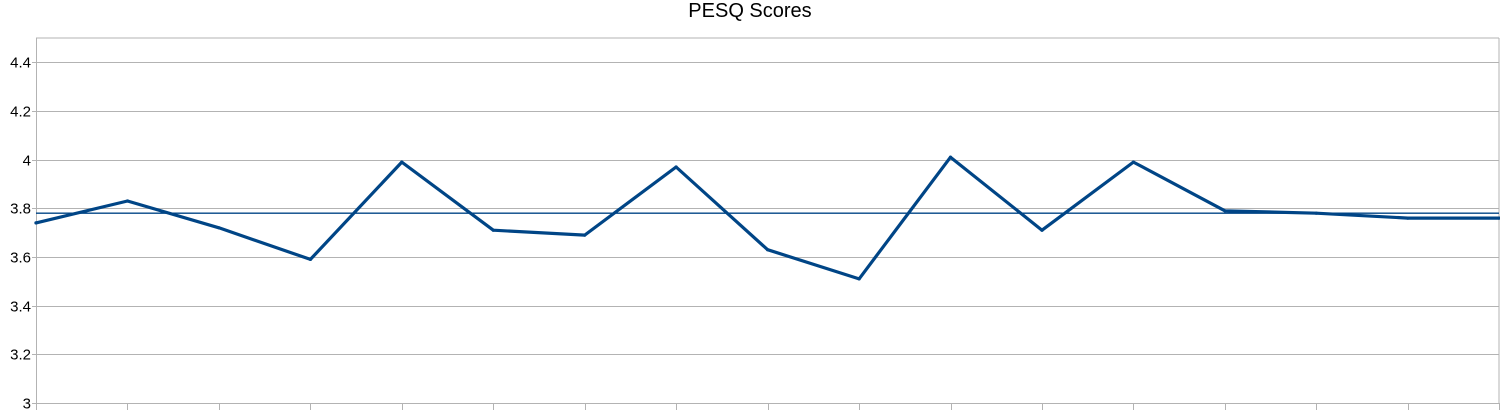 The height and width of the screenshot is (410, 1500). What do you see at coordinates (27, 403) in the screenshot?
I see `y-tick-label: 3` at bounding box center [27, 403].